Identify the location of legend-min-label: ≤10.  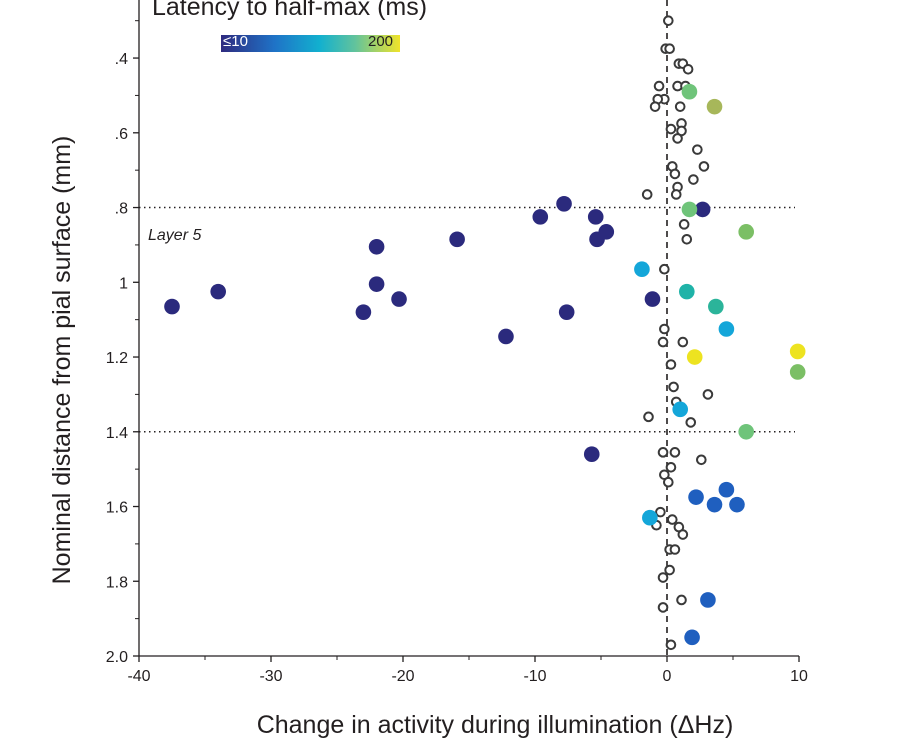
(235, 41).